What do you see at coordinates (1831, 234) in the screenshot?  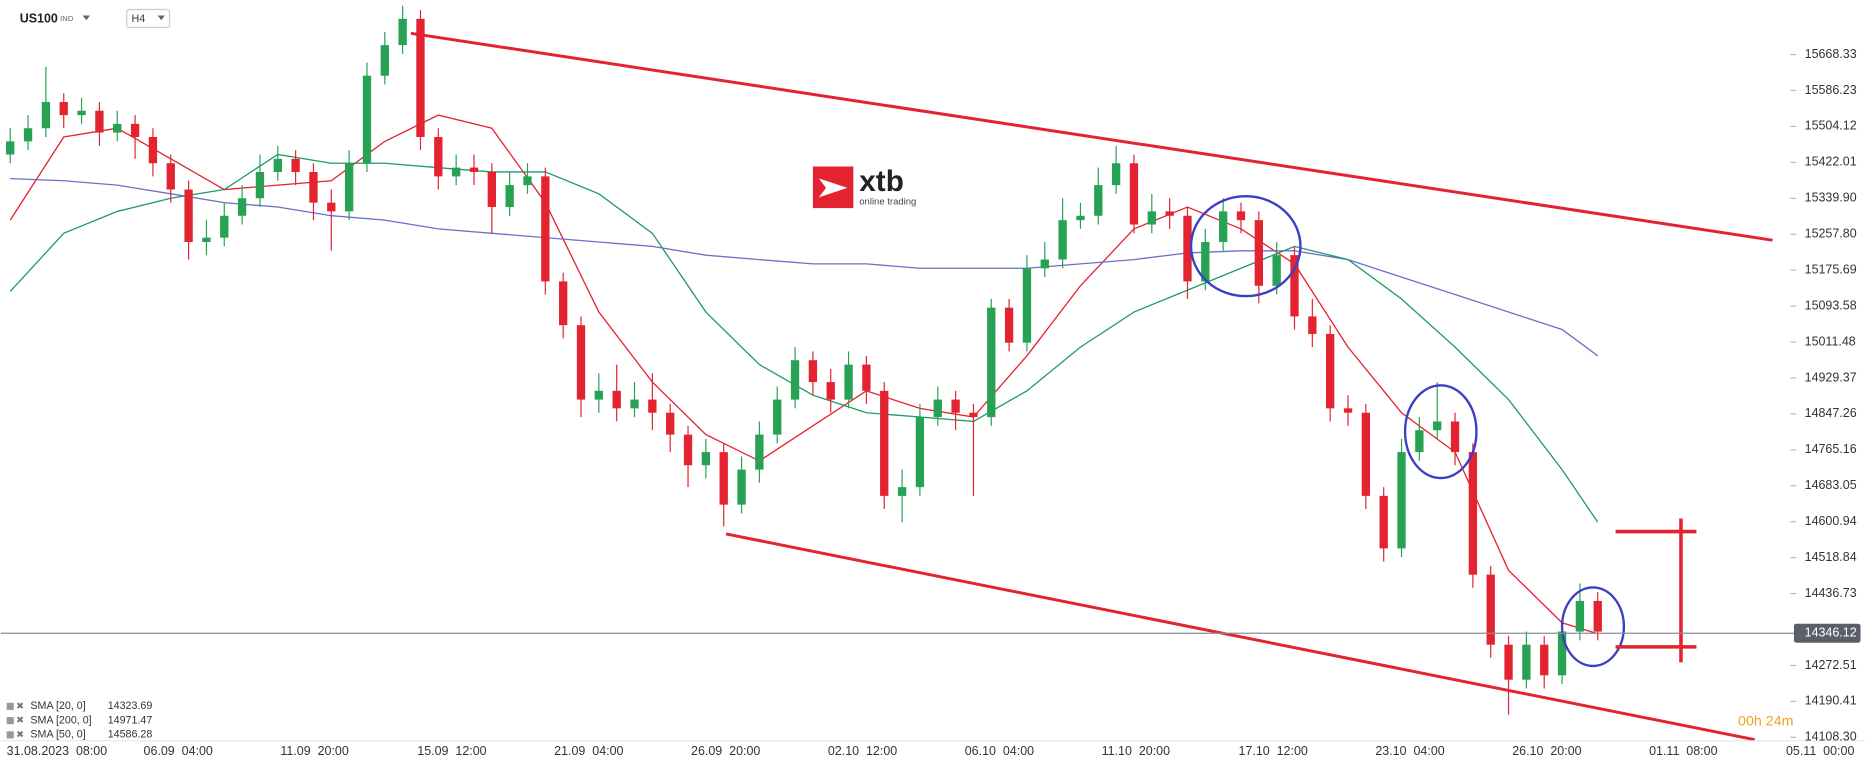 I see `y-tick-label: 15257.80` at bounding box center [1831, 234].